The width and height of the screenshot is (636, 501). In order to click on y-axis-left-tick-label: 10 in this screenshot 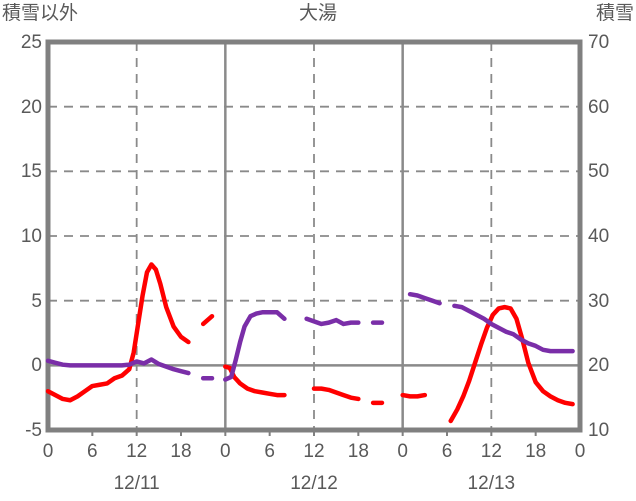, I will do `click(31, 236)`.